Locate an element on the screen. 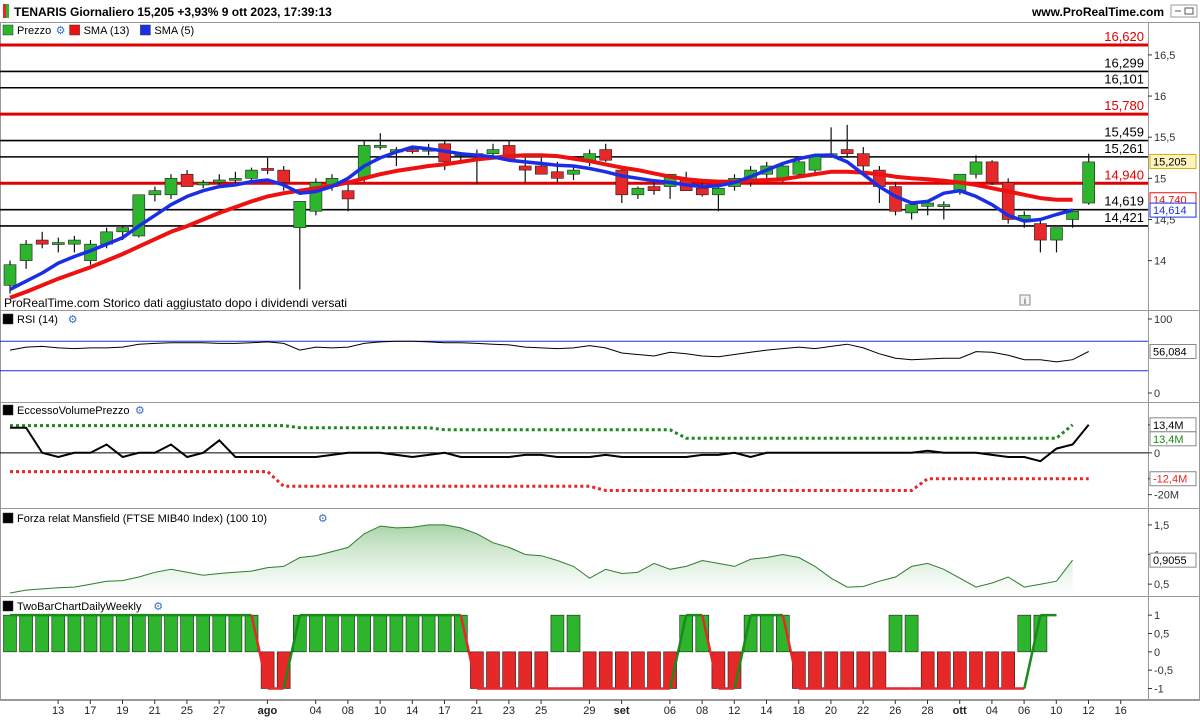 This screenshot has width=1200, height=725. xtick-label: 13 is located at coordinates (58, 711).